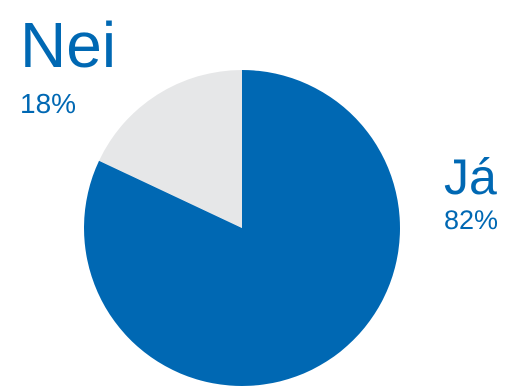 This screenshot has width=527, height=387. Describe the element at coordinates (471, 220) in the screenshot. I see `slice-value-label: 82%` at that location.